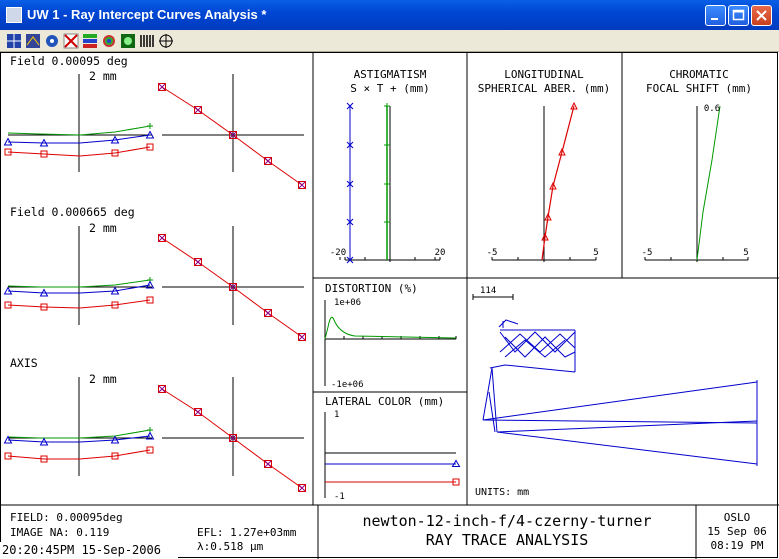 Image resolution: width=779 pixels, height=559 pixels. What do you see at coordinates (14, 41) in the screenshot?
I see `plot-grid-icon` at bounding box center [14, 41].